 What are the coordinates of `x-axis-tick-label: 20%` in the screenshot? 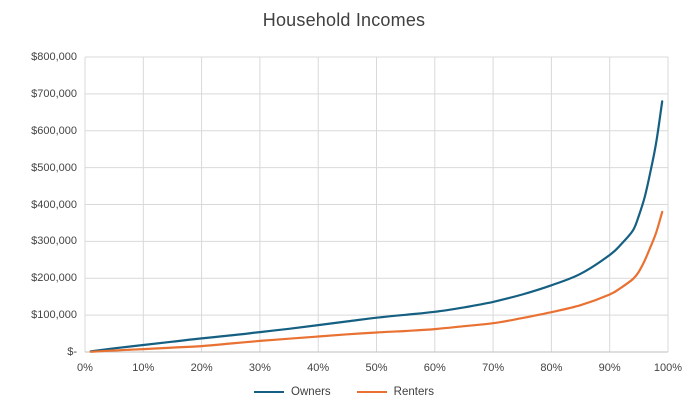 It's located at (201, 368).